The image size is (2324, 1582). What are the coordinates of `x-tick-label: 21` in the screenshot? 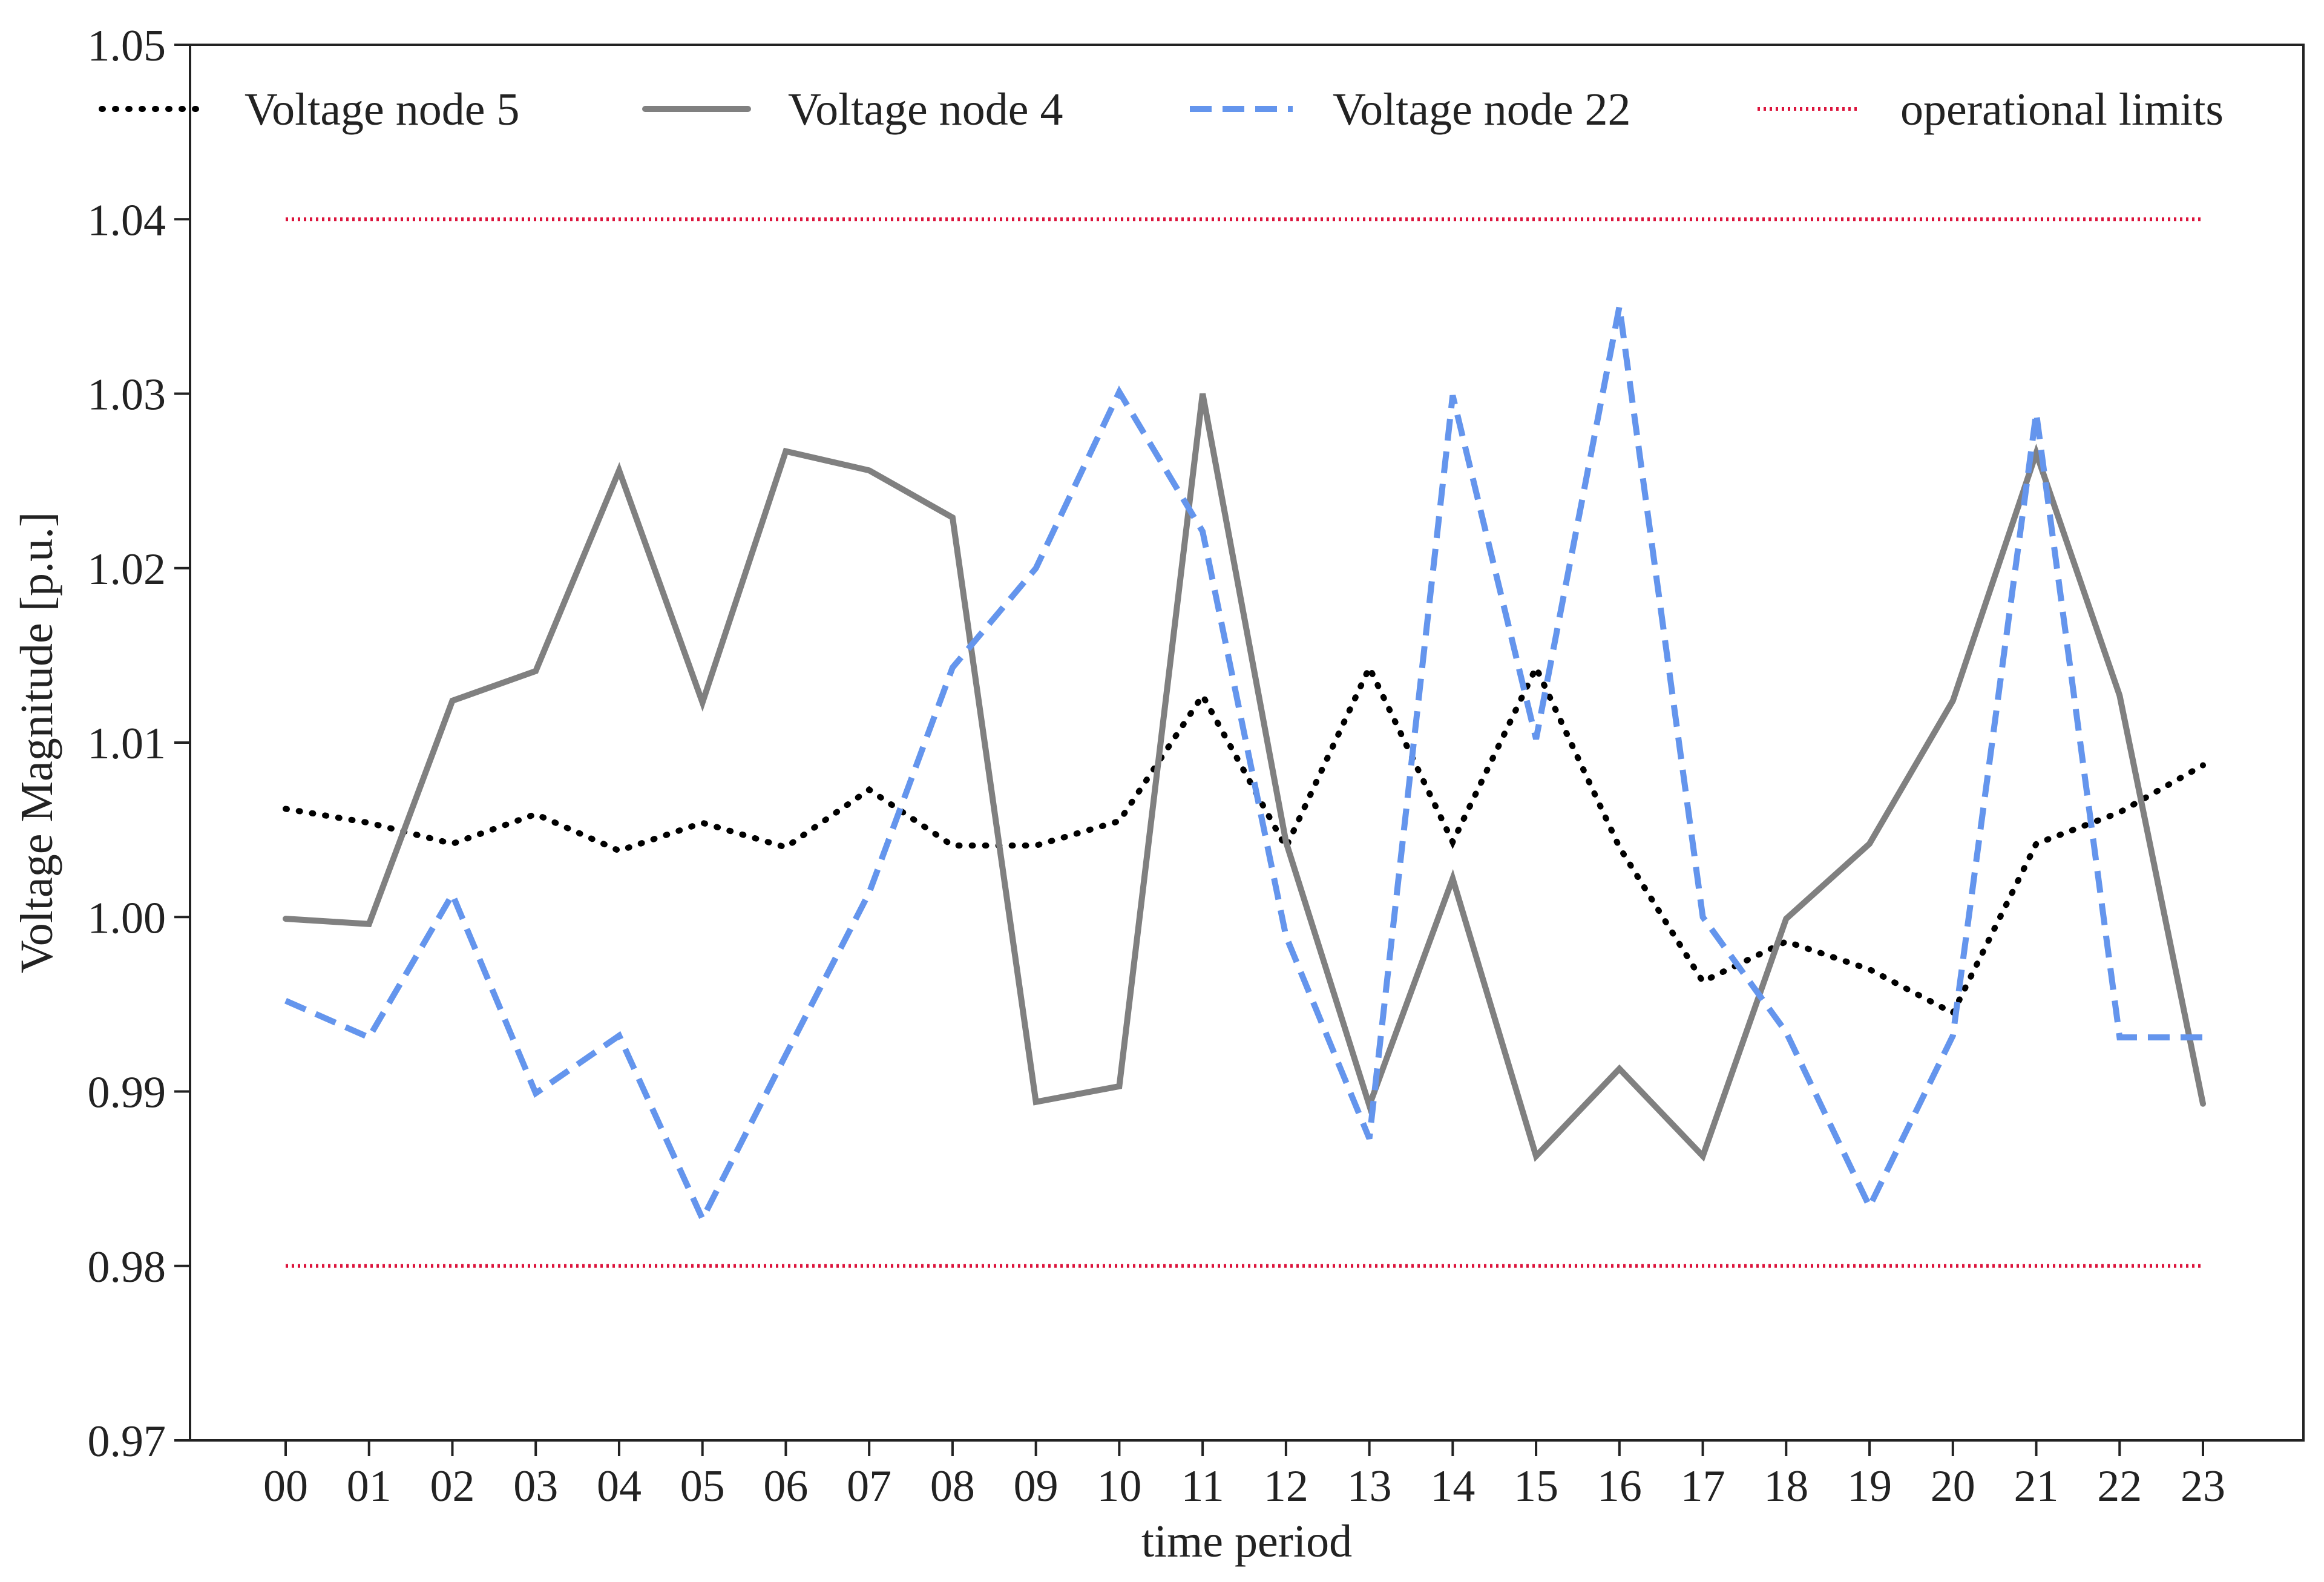 It's located at (2036, 1486).